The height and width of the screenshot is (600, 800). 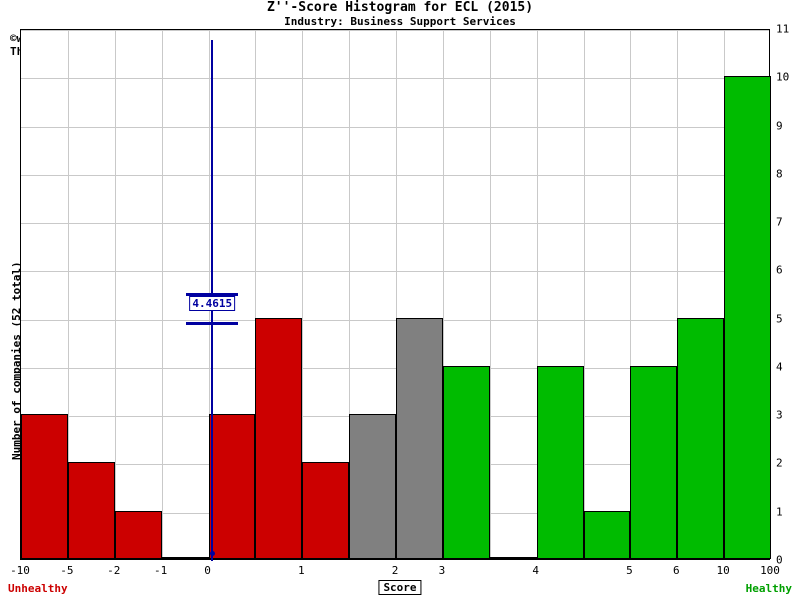 What do you see at coordinates (301, 570) in the screenshot?
I see `x-tick-label: 1` at bounding box center [301, 570].